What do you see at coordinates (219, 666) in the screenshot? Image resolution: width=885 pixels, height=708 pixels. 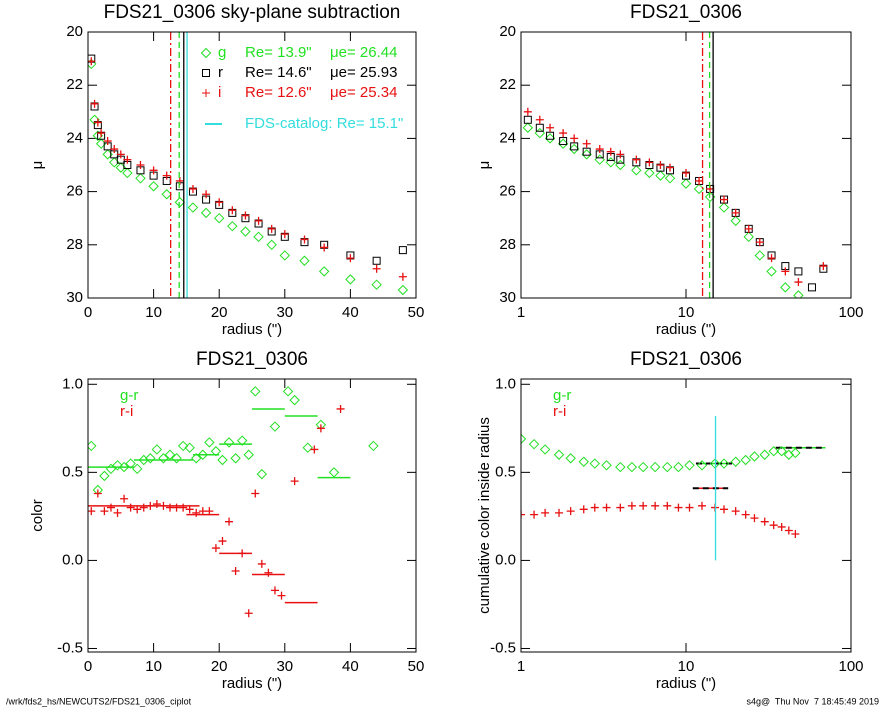 I see `x-tick-label: 20` at bounding box center [219, 666].